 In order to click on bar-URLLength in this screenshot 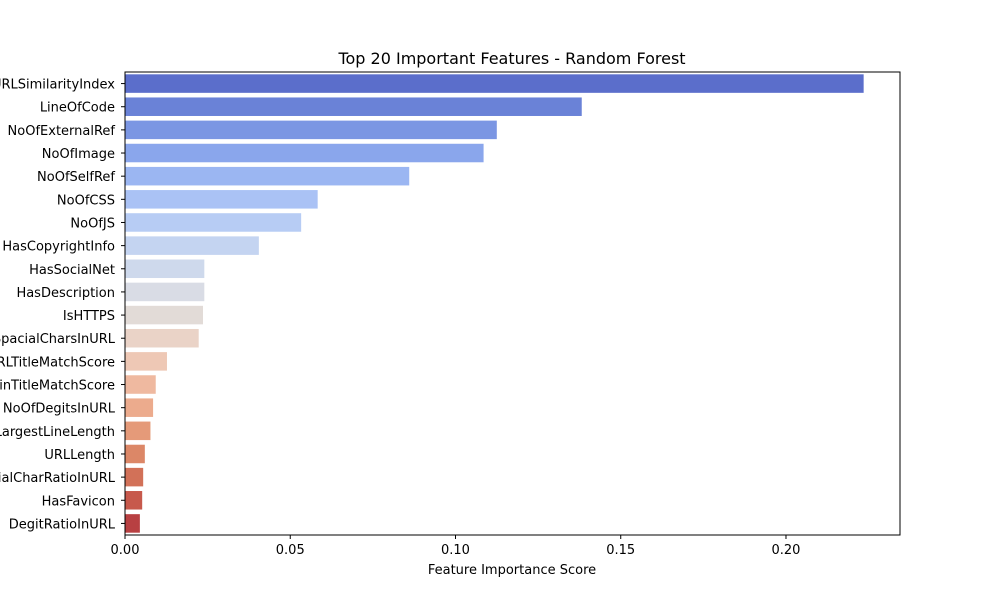, I will do `click(135, 454)`.